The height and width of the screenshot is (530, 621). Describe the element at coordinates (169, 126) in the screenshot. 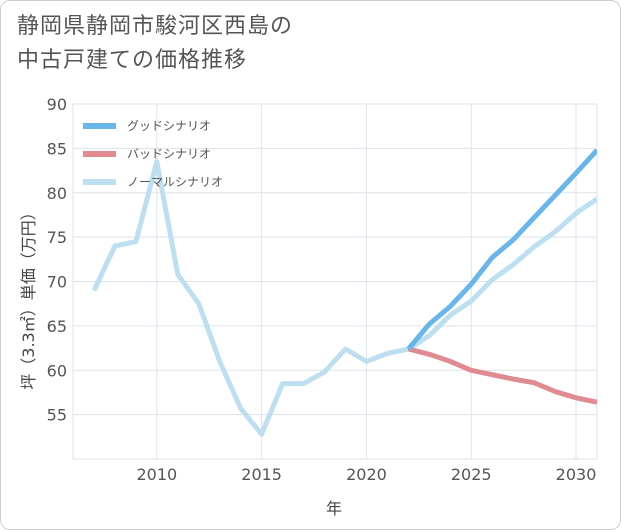

I see `legend-label: グッドシナリオ` at that location.